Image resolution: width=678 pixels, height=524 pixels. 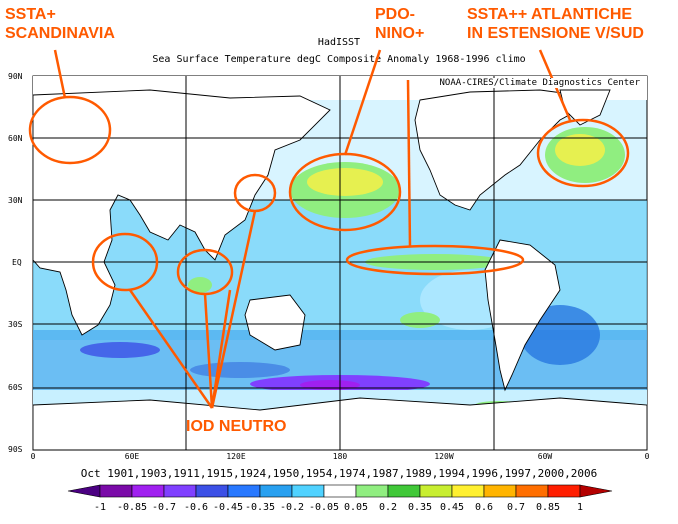 What do you see at coordinates (444, 456) in the screenshot?
I see `lon-label: 120W` at bounding box center [444, 456].